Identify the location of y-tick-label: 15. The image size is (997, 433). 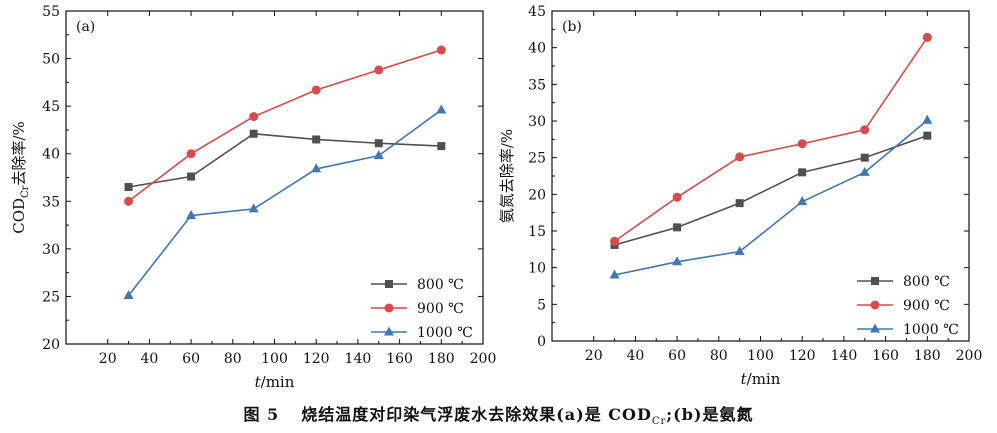
(537, 232).